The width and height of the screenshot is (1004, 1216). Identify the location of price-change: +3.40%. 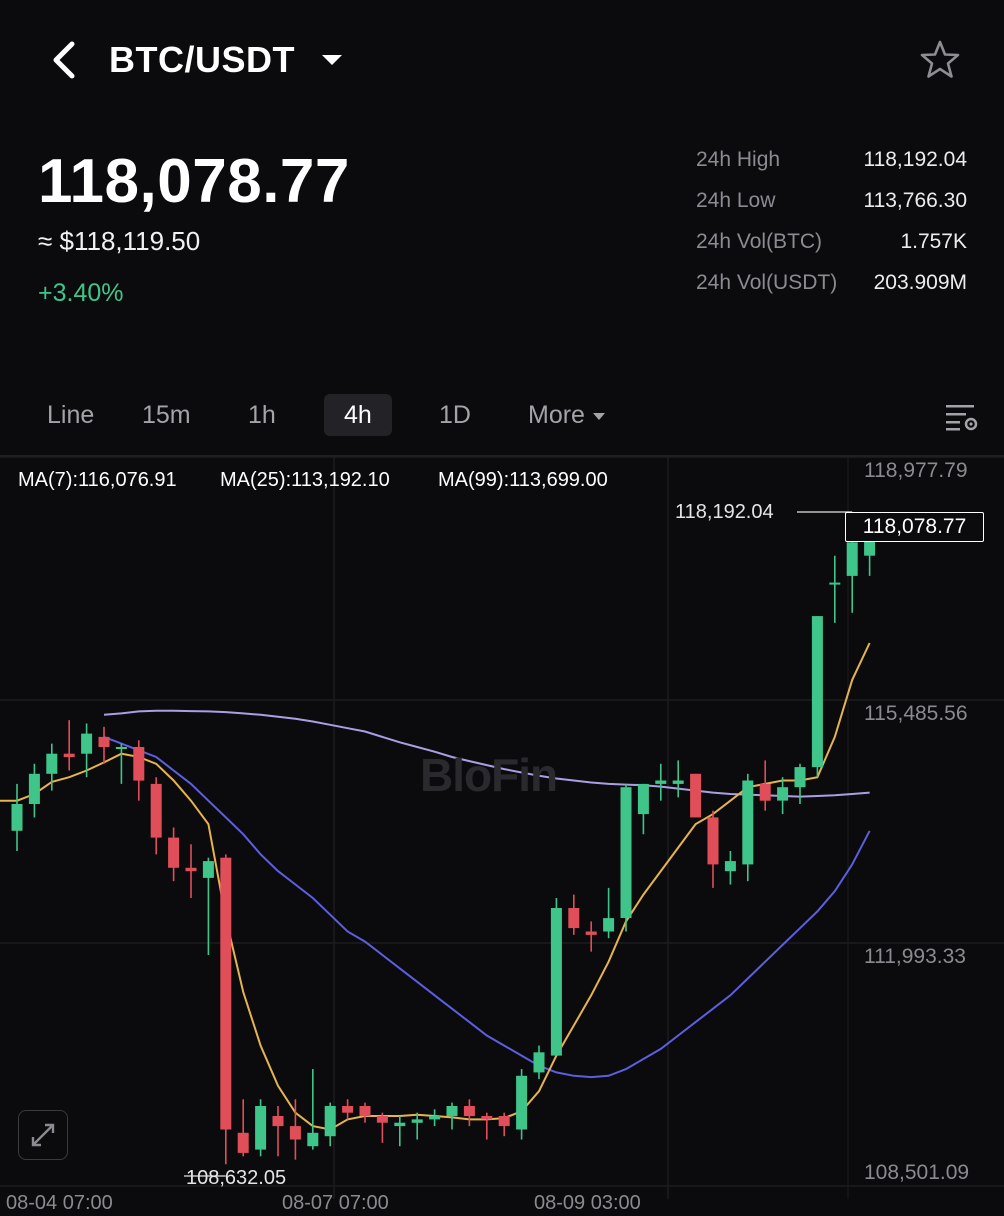
(81, 293).